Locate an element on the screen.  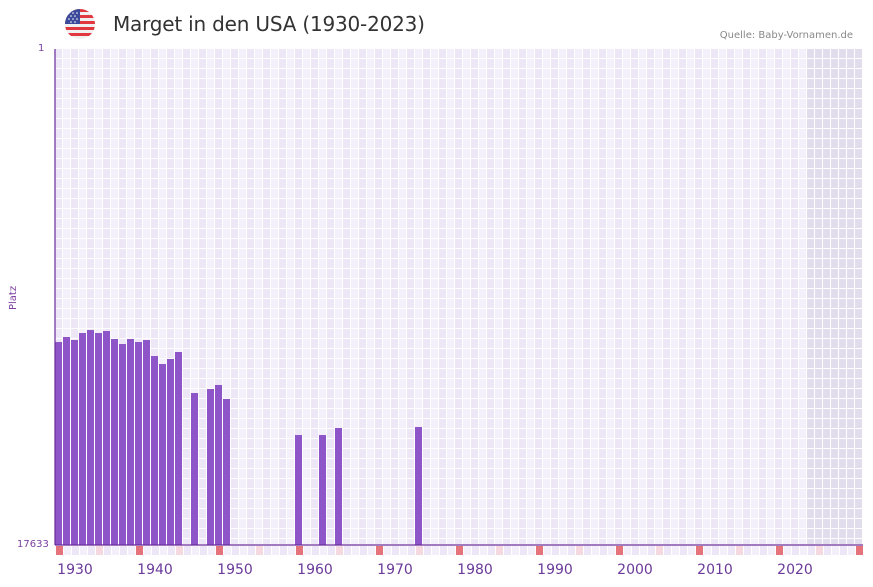
x-tick-1930: 1930 is located at coordinates (75, 570).